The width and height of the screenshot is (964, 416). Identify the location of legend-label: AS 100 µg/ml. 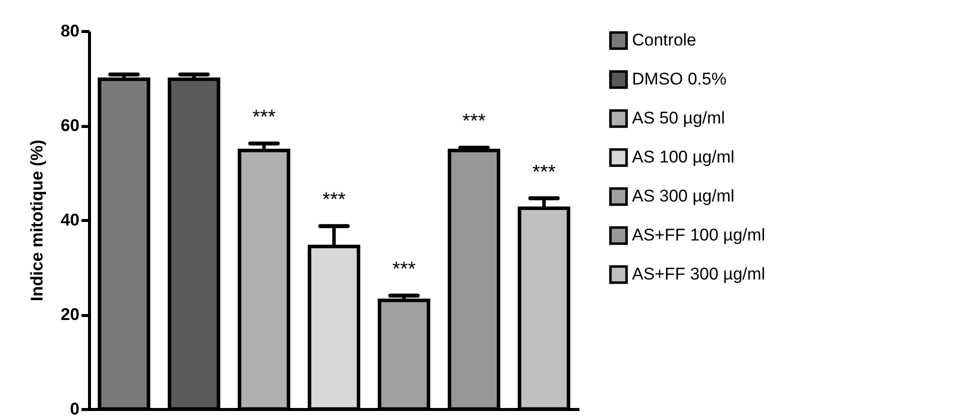
(683, 157).